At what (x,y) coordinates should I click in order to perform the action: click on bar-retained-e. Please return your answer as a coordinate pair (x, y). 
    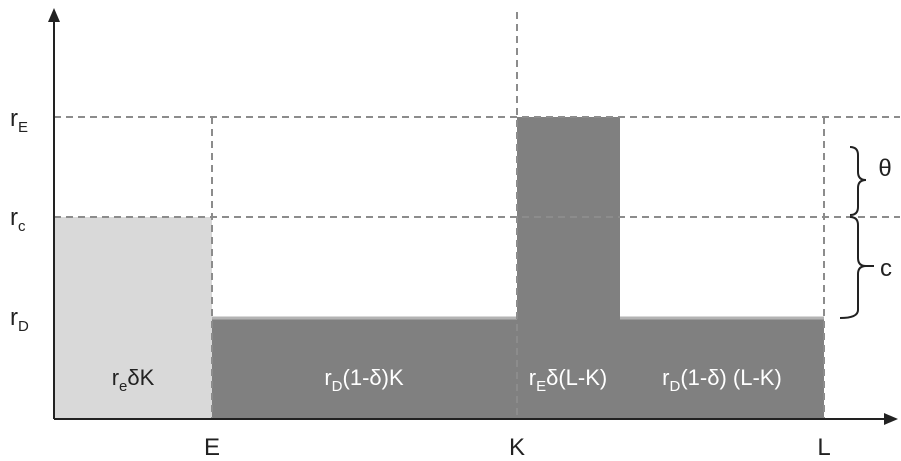
    Looking at the image, I should click on (133, 318).